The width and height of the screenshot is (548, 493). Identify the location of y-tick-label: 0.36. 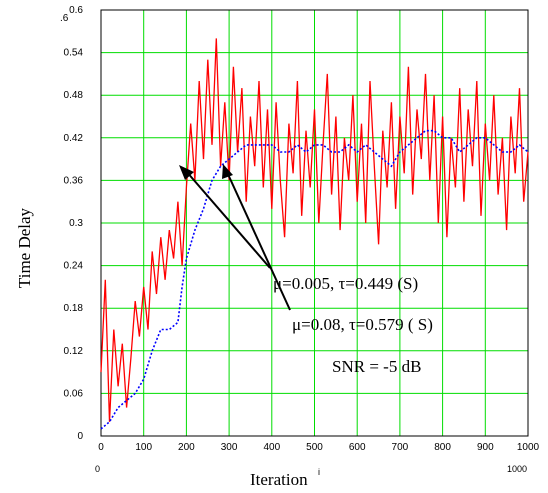
(74, 180).